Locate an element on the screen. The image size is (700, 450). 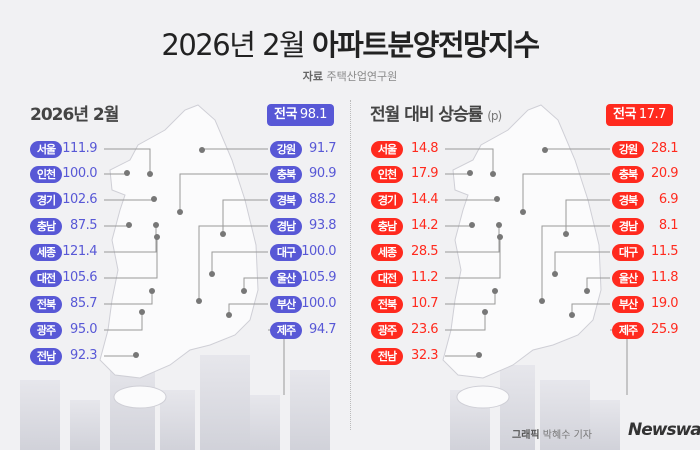
panel-divider is located at coordinates (350, 265).